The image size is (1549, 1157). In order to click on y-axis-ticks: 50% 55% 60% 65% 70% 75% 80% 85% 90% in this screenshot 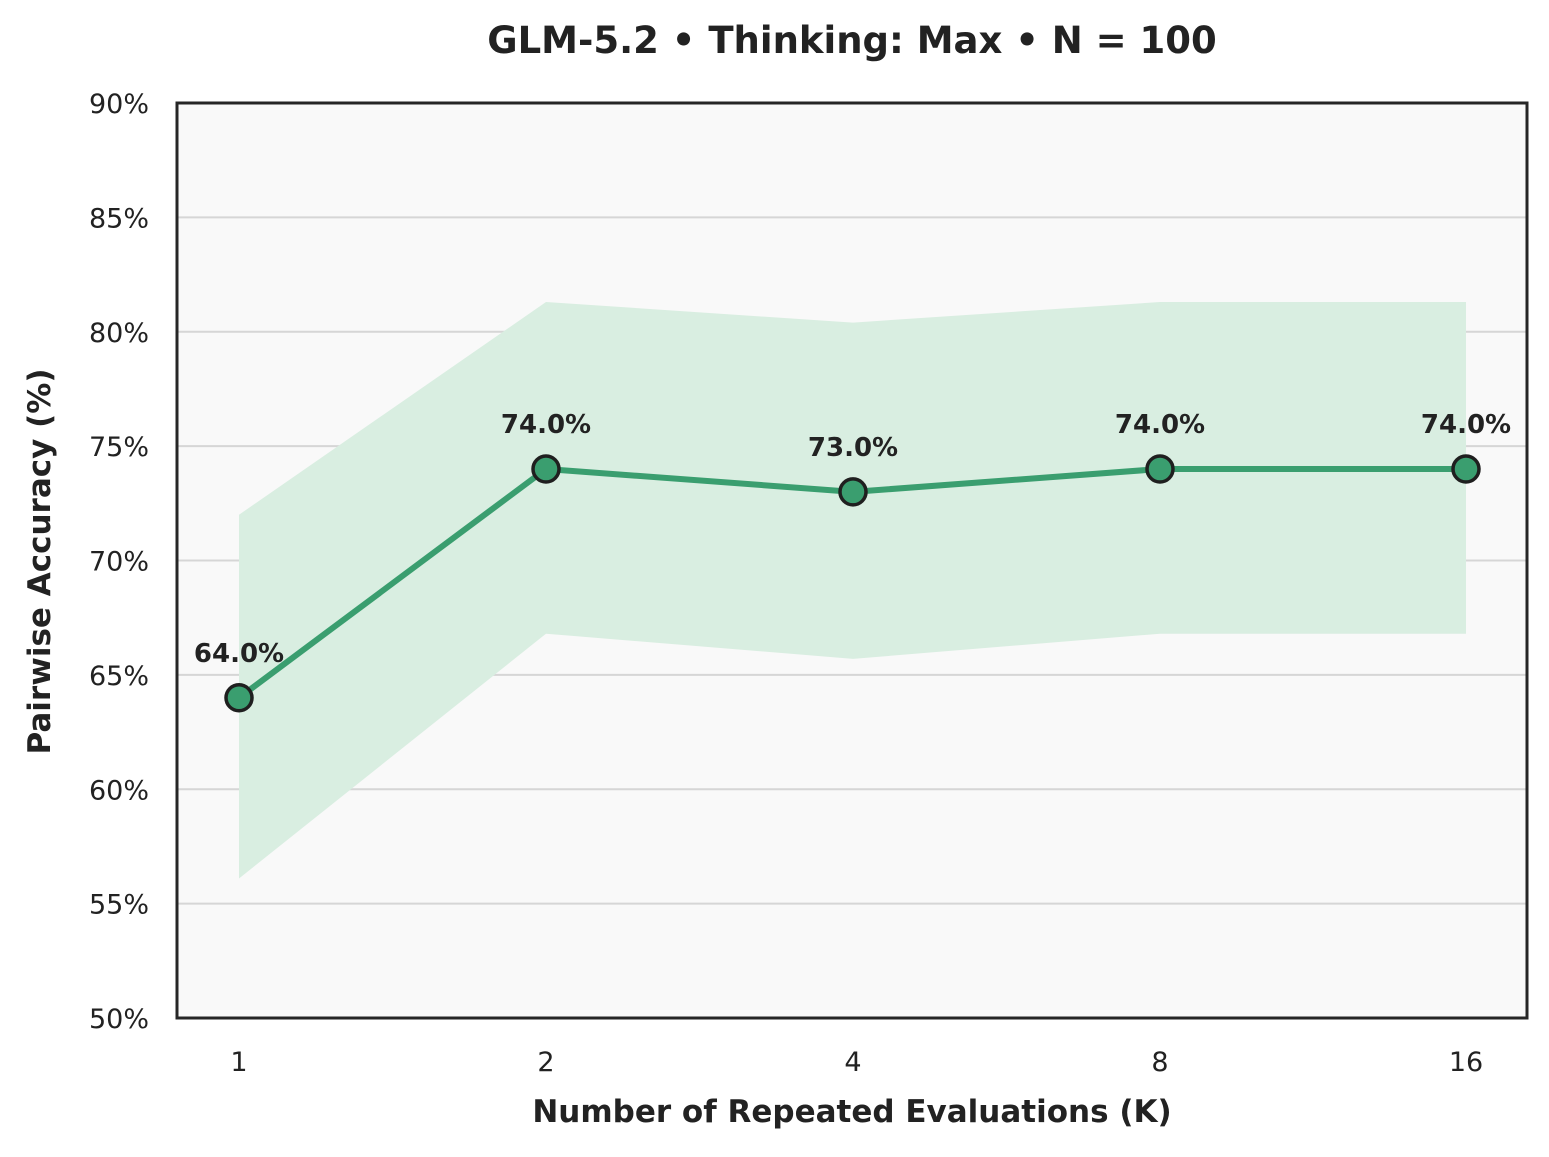, I will do `click(119, 562)`.